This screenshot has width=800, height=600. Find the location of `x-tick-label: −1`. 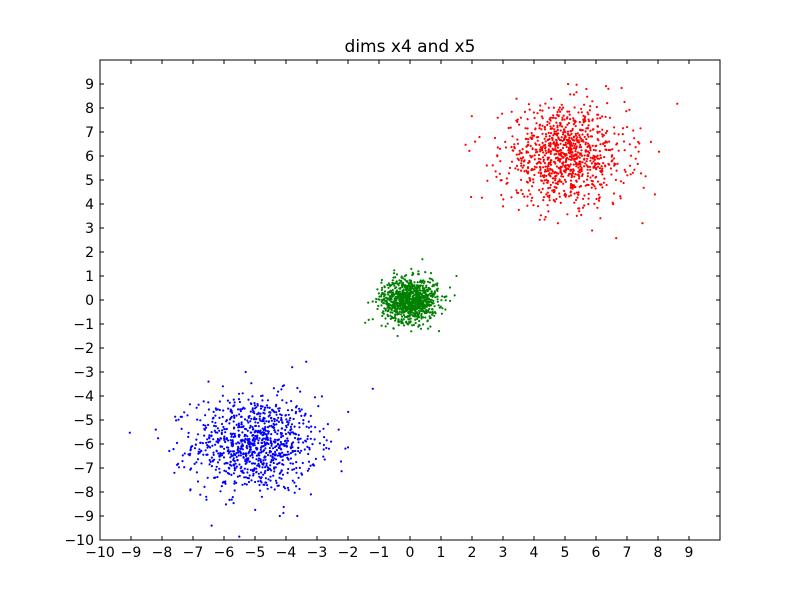

x-tick-label: −1 is located at coordinates (379, 553).